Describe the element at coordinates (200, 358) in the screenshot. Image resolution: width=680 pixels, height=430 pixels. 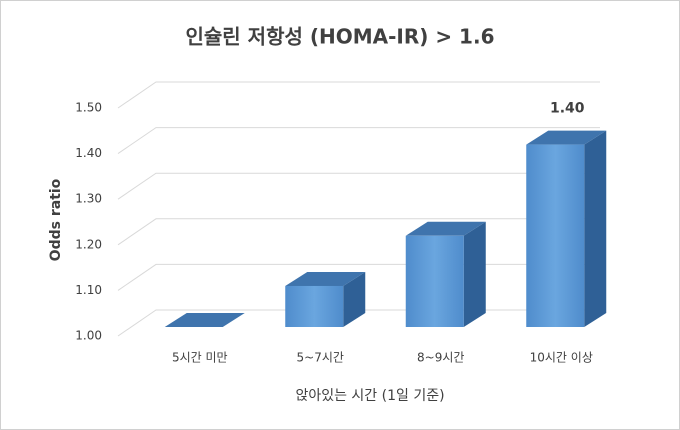
I see `x-tick-label: 5시간 미만` at that location.